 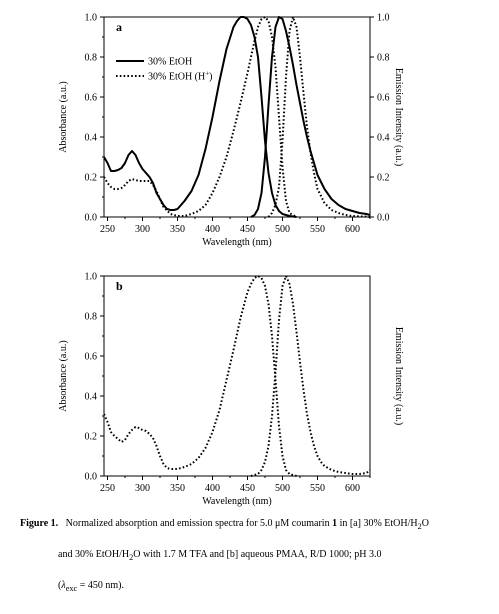 What do you see at coordinates (131, 557) in the screenshot?
I see `caption-sub-2: 2` at bounding box center [131, 557].